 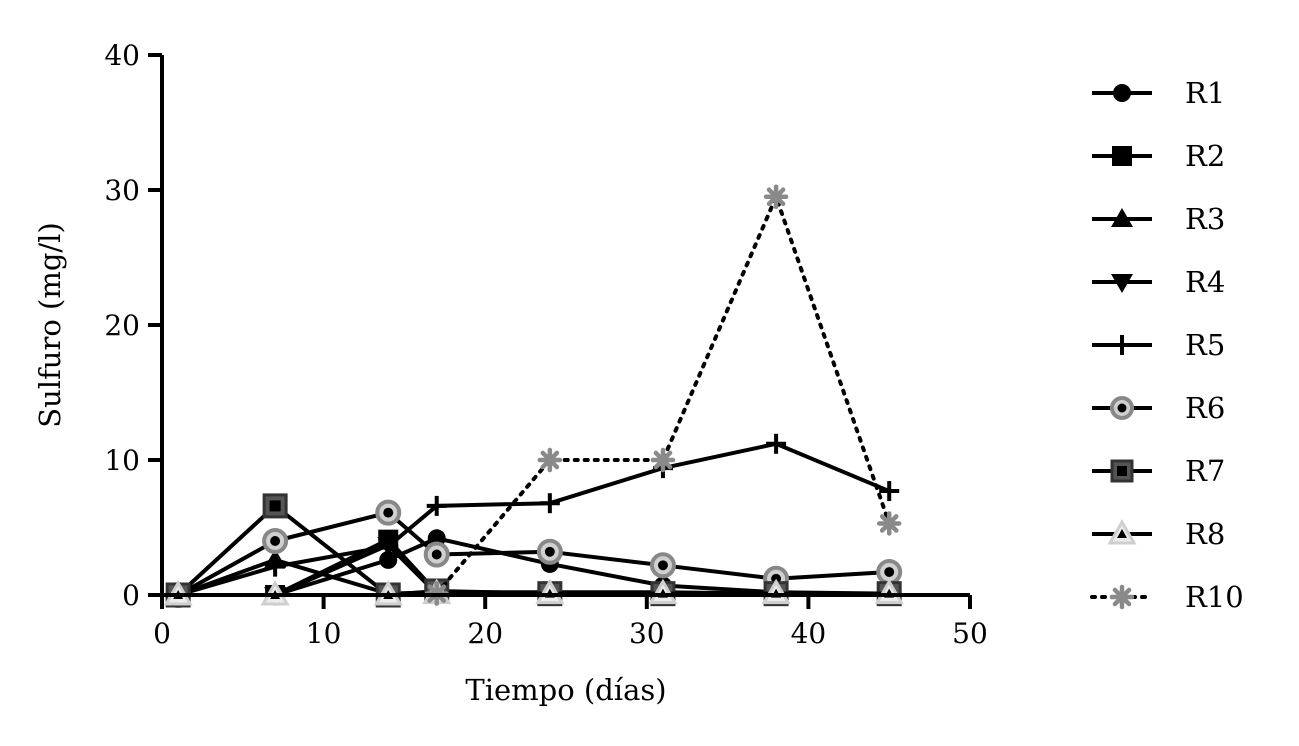 What do you see at coordinates (565, 690) in the screenshot?
I see `x-axis-title: Tiempo (días)` at bounding box center [565, 690].